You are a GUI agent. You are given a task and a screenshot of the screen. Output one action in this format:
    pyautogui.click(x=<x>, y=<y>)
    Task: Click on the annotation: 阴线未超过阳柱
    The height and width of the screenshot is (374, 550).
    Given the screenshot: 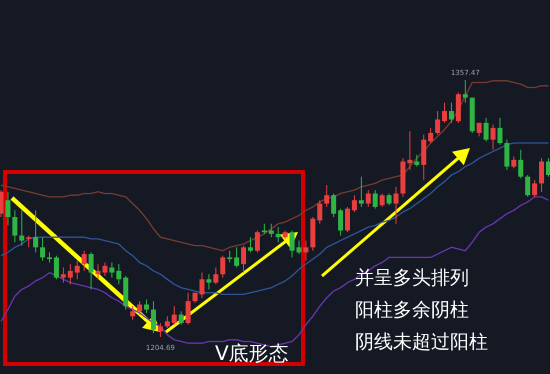 What is the action you would take?
    pyautogui.click(x=421, y=342)
    